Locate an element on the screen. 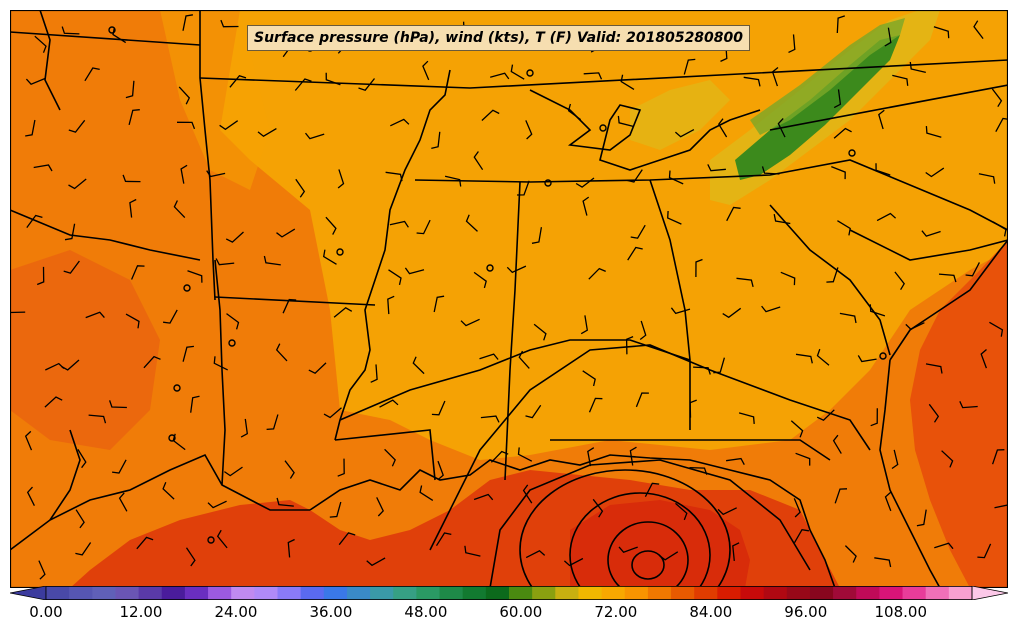  border-tn-south is located at coordinates (711, 195).